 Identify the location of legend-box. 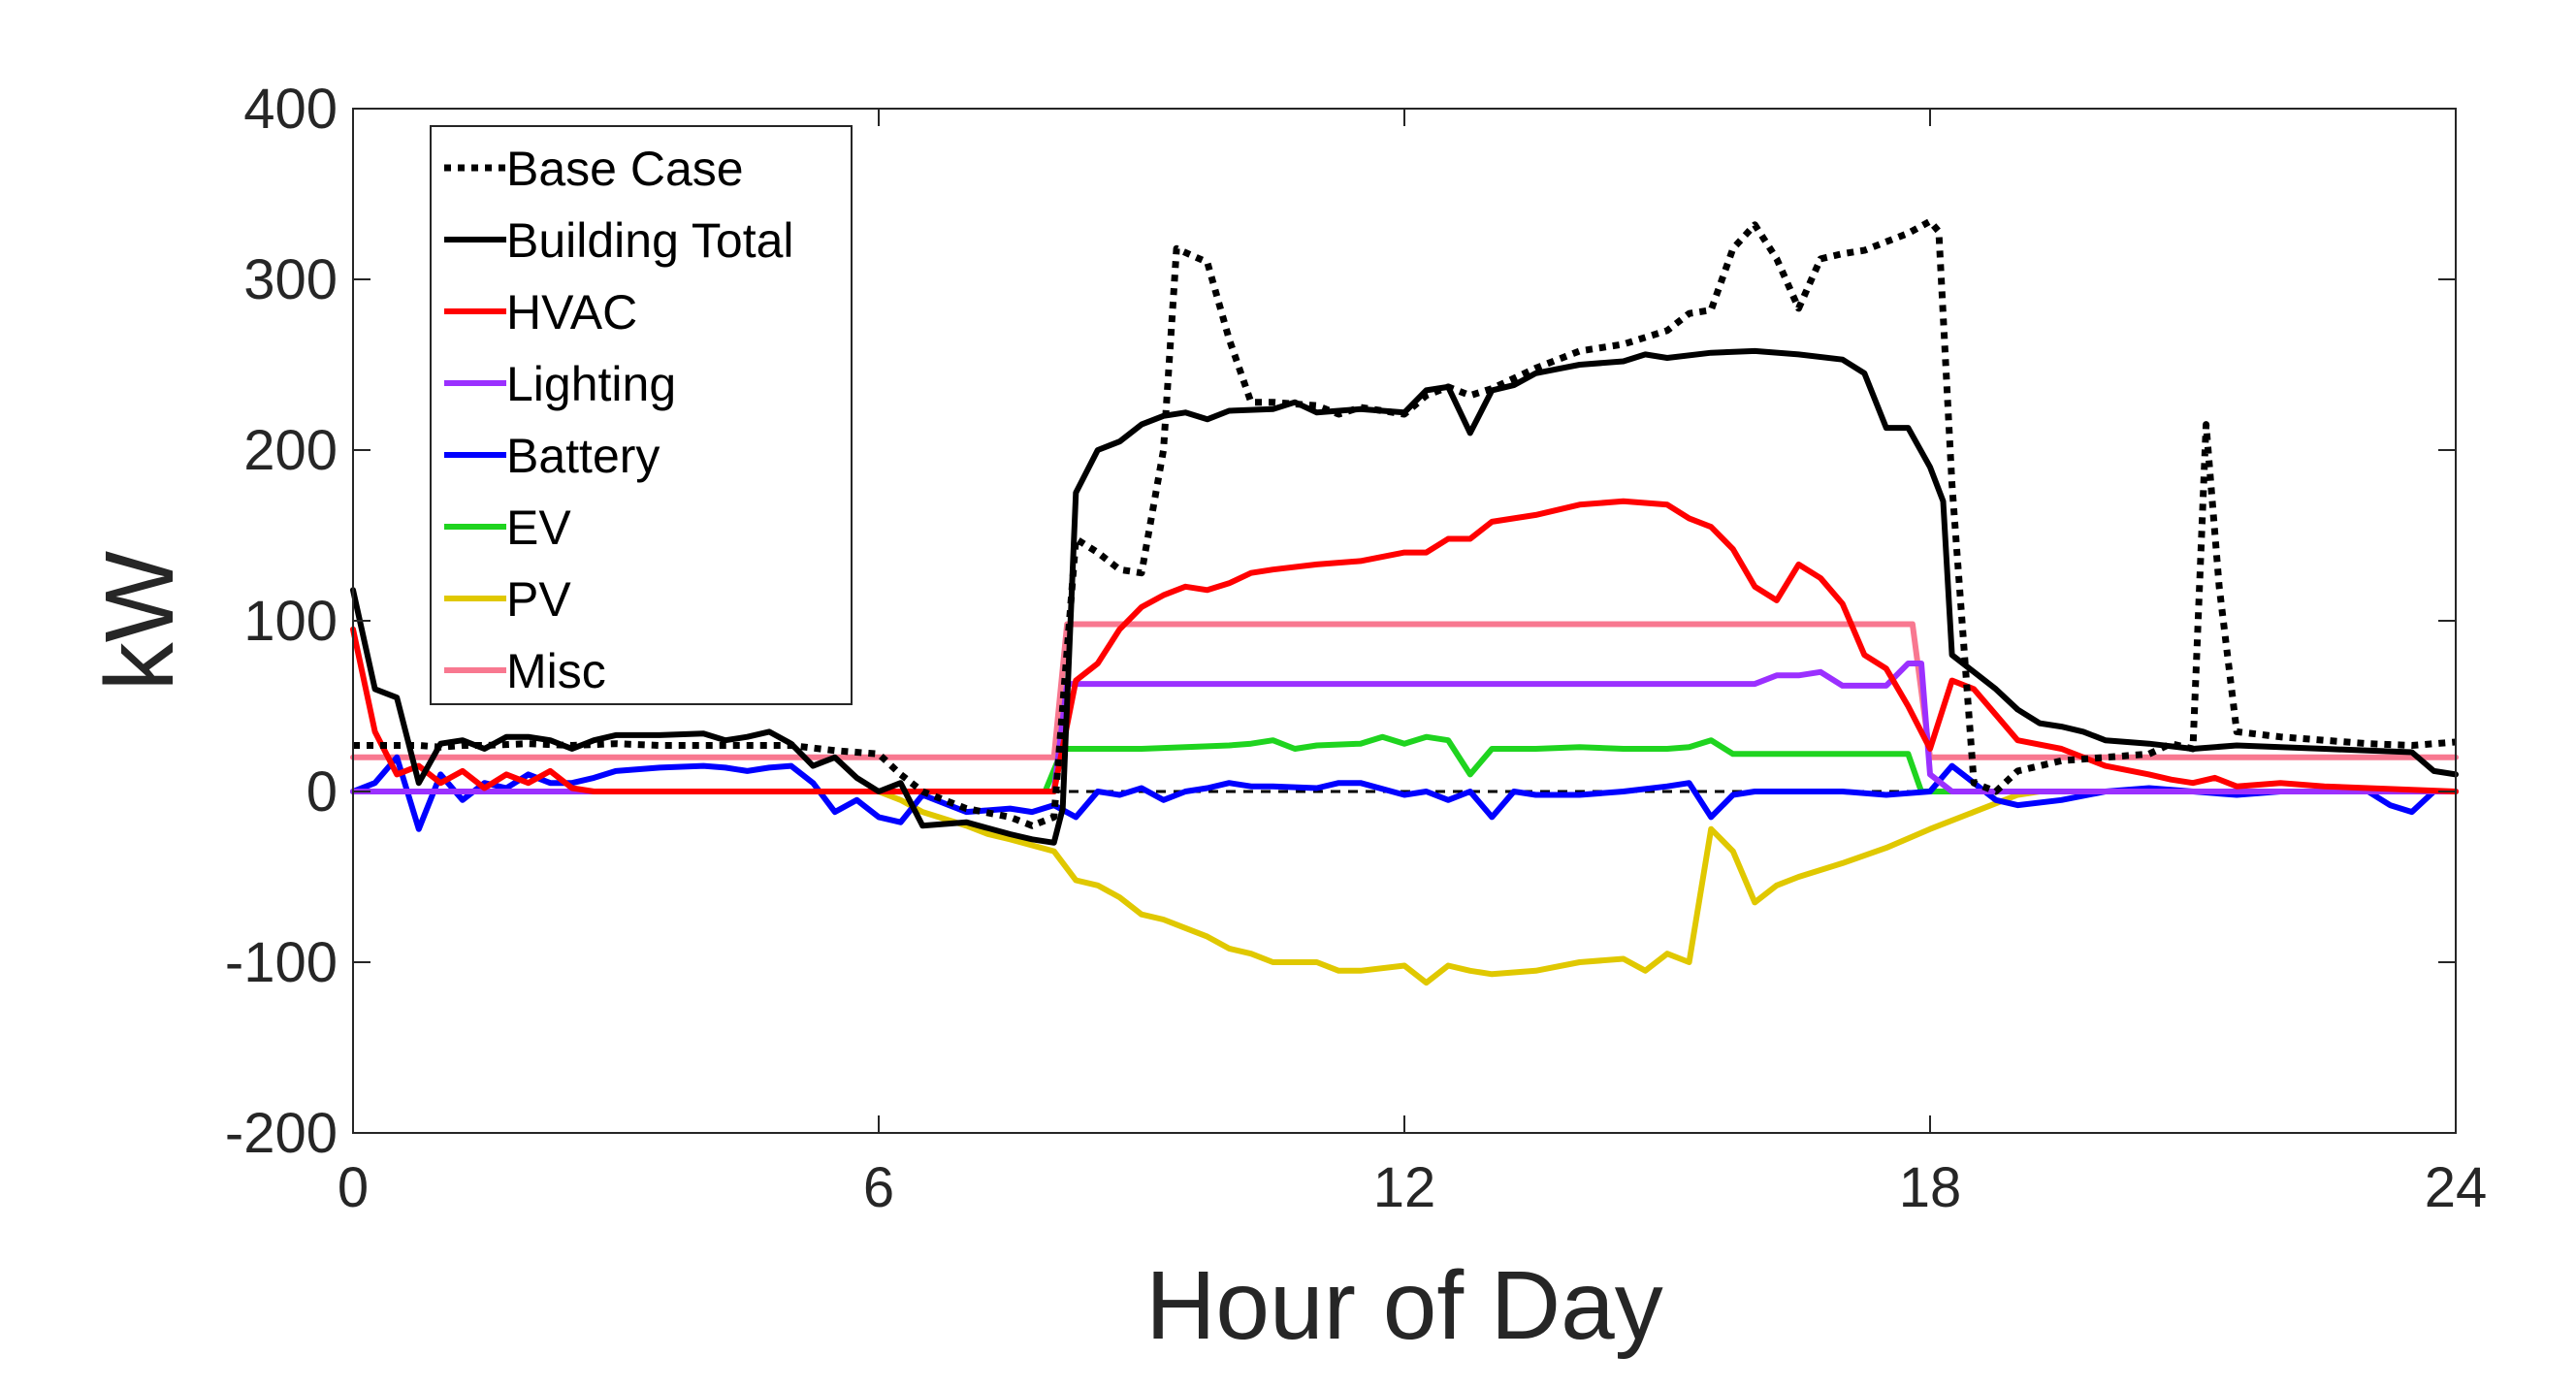
(641, 415).